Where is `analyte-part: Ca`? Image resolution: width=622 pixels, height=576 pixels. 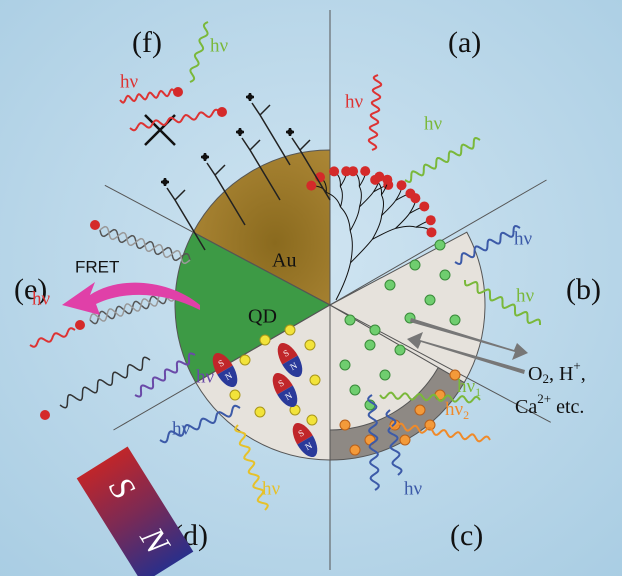
analyte-part: Ca is located at coordinates (526, 407).